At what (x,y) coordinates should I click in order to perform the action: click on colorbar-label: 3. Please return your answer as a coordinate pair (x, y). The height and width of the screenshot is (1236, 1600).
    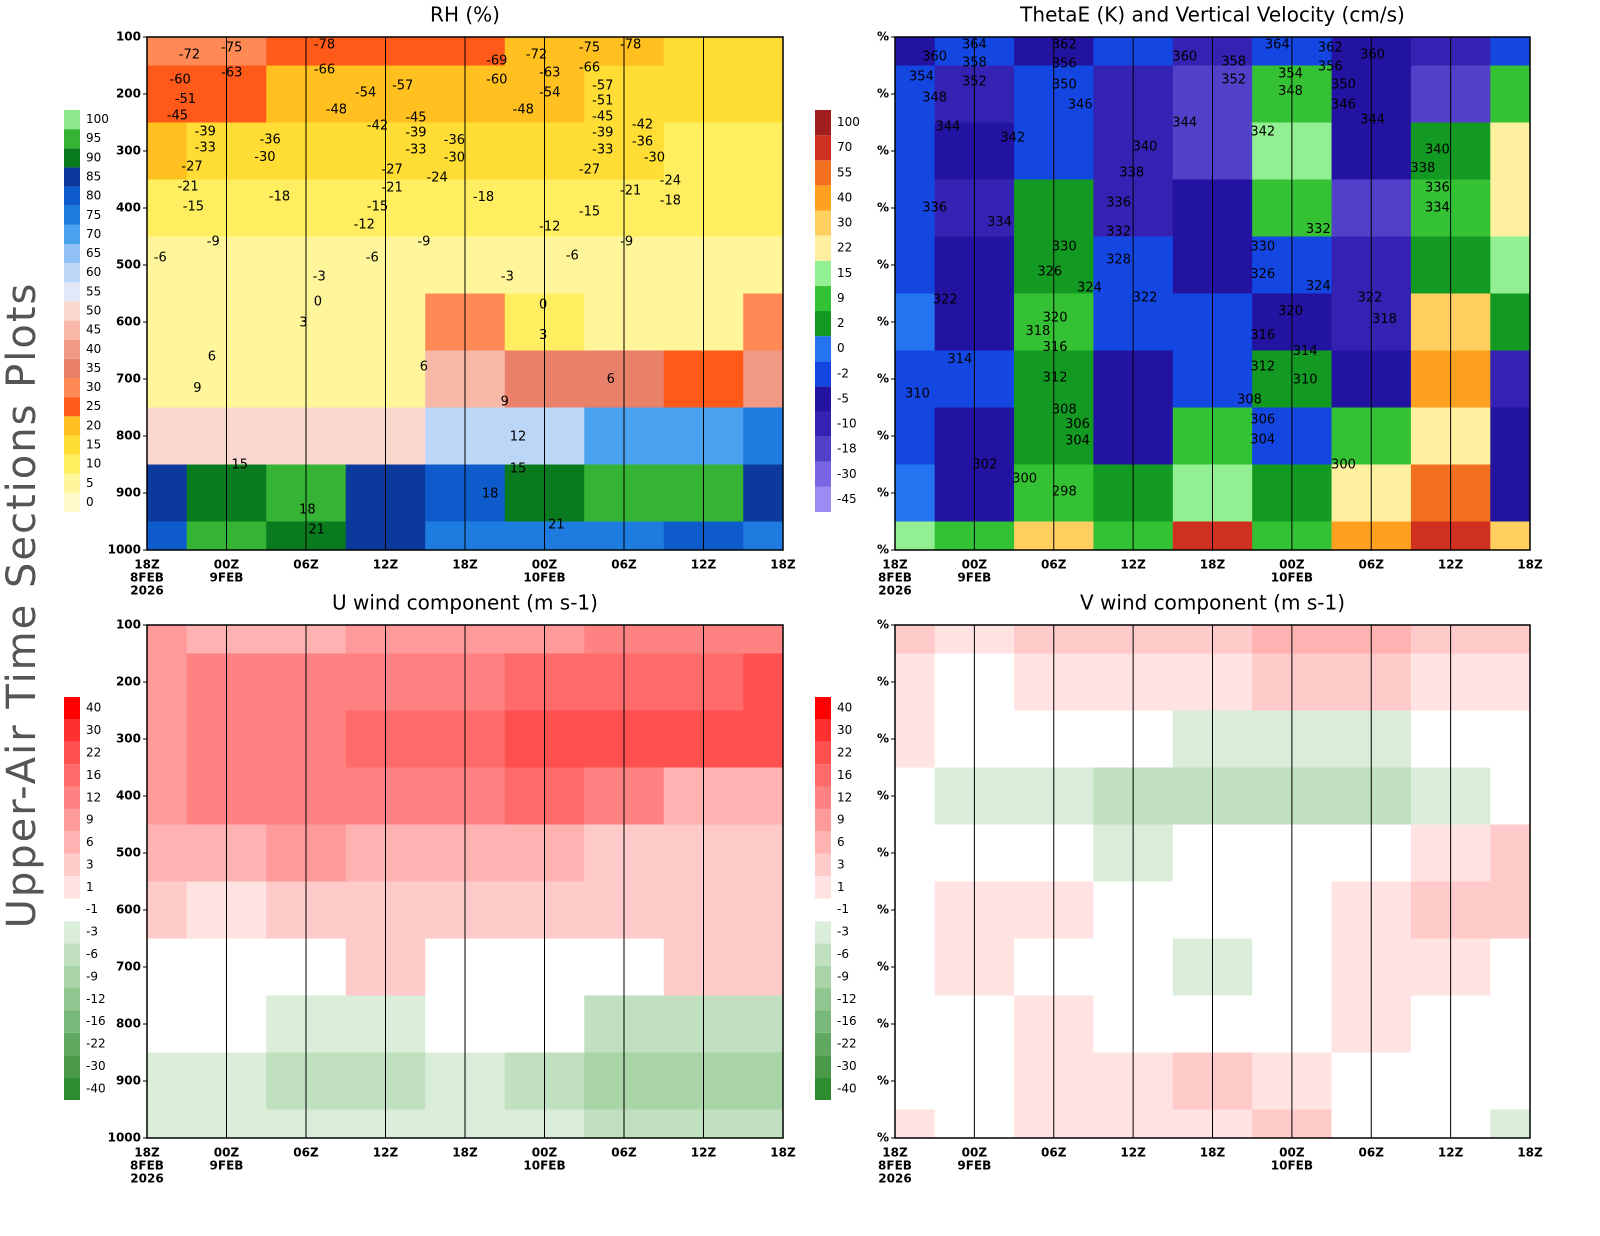
    Looking at the image, I should click on (841, 864).